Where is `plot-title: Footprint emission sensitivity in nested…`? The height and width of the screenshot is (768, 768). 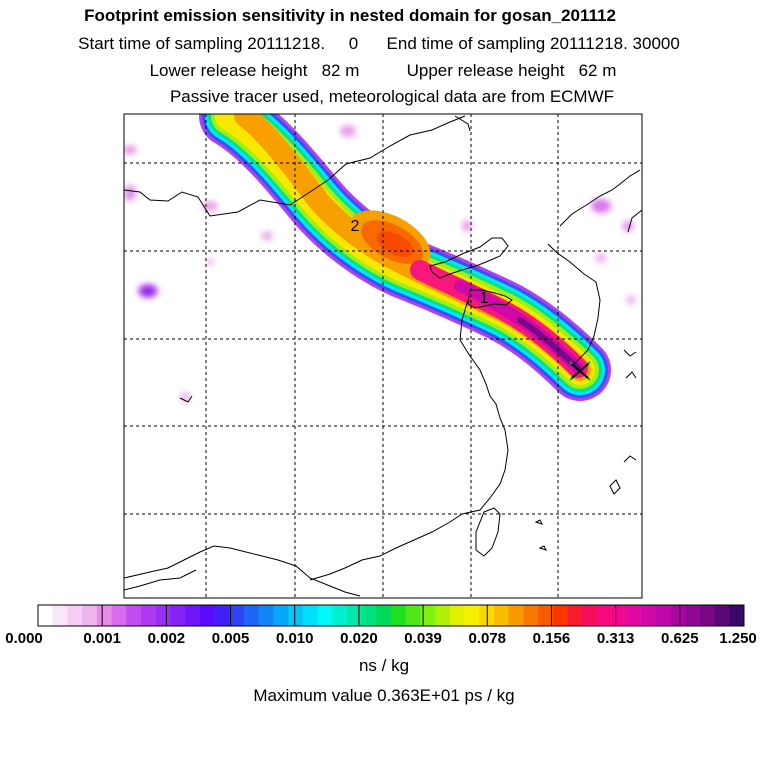 plot-title: Footprint emission sensitivity in nested… is located at coordinates (350, 15).